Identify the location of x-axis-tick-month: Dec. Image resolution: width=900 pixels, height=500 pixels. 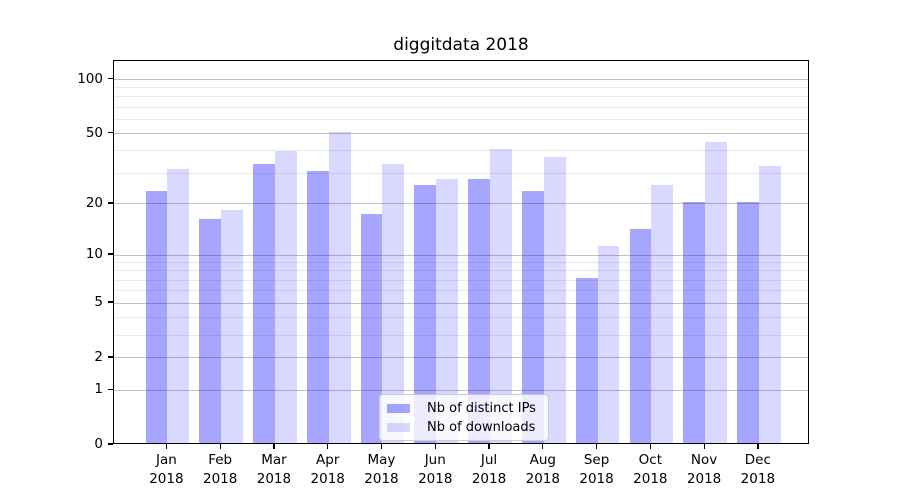
(757, 460).